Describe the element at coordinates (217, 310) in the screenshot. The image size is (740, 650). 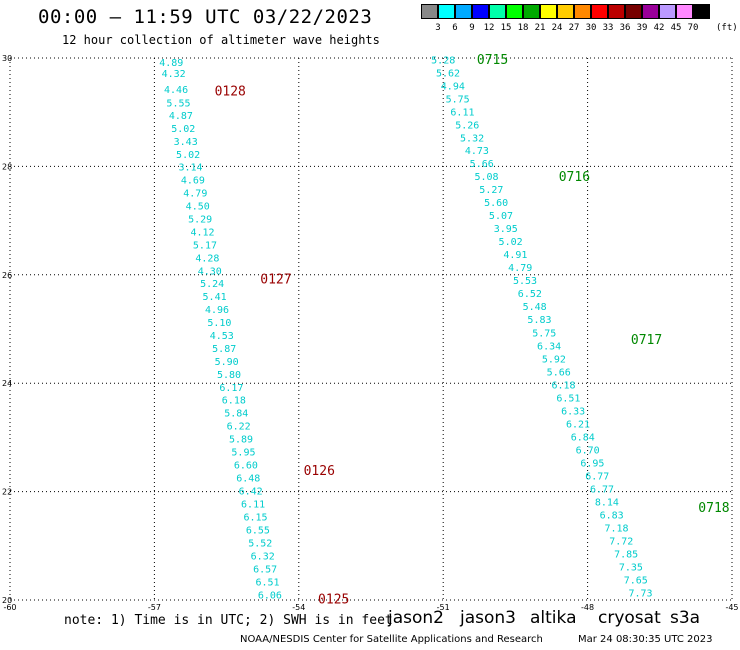
I see `data-point: 4.96` at that location.